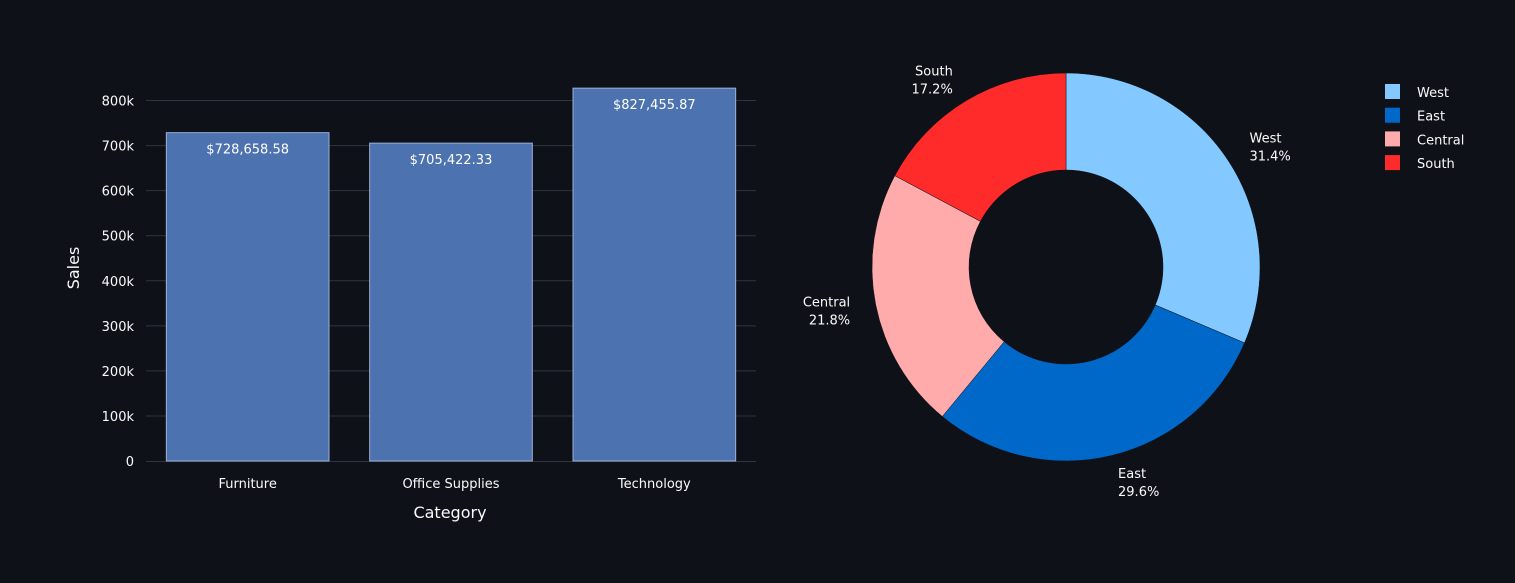  I want to click on bar-value-label: $827,455.87, so click(654, 105).